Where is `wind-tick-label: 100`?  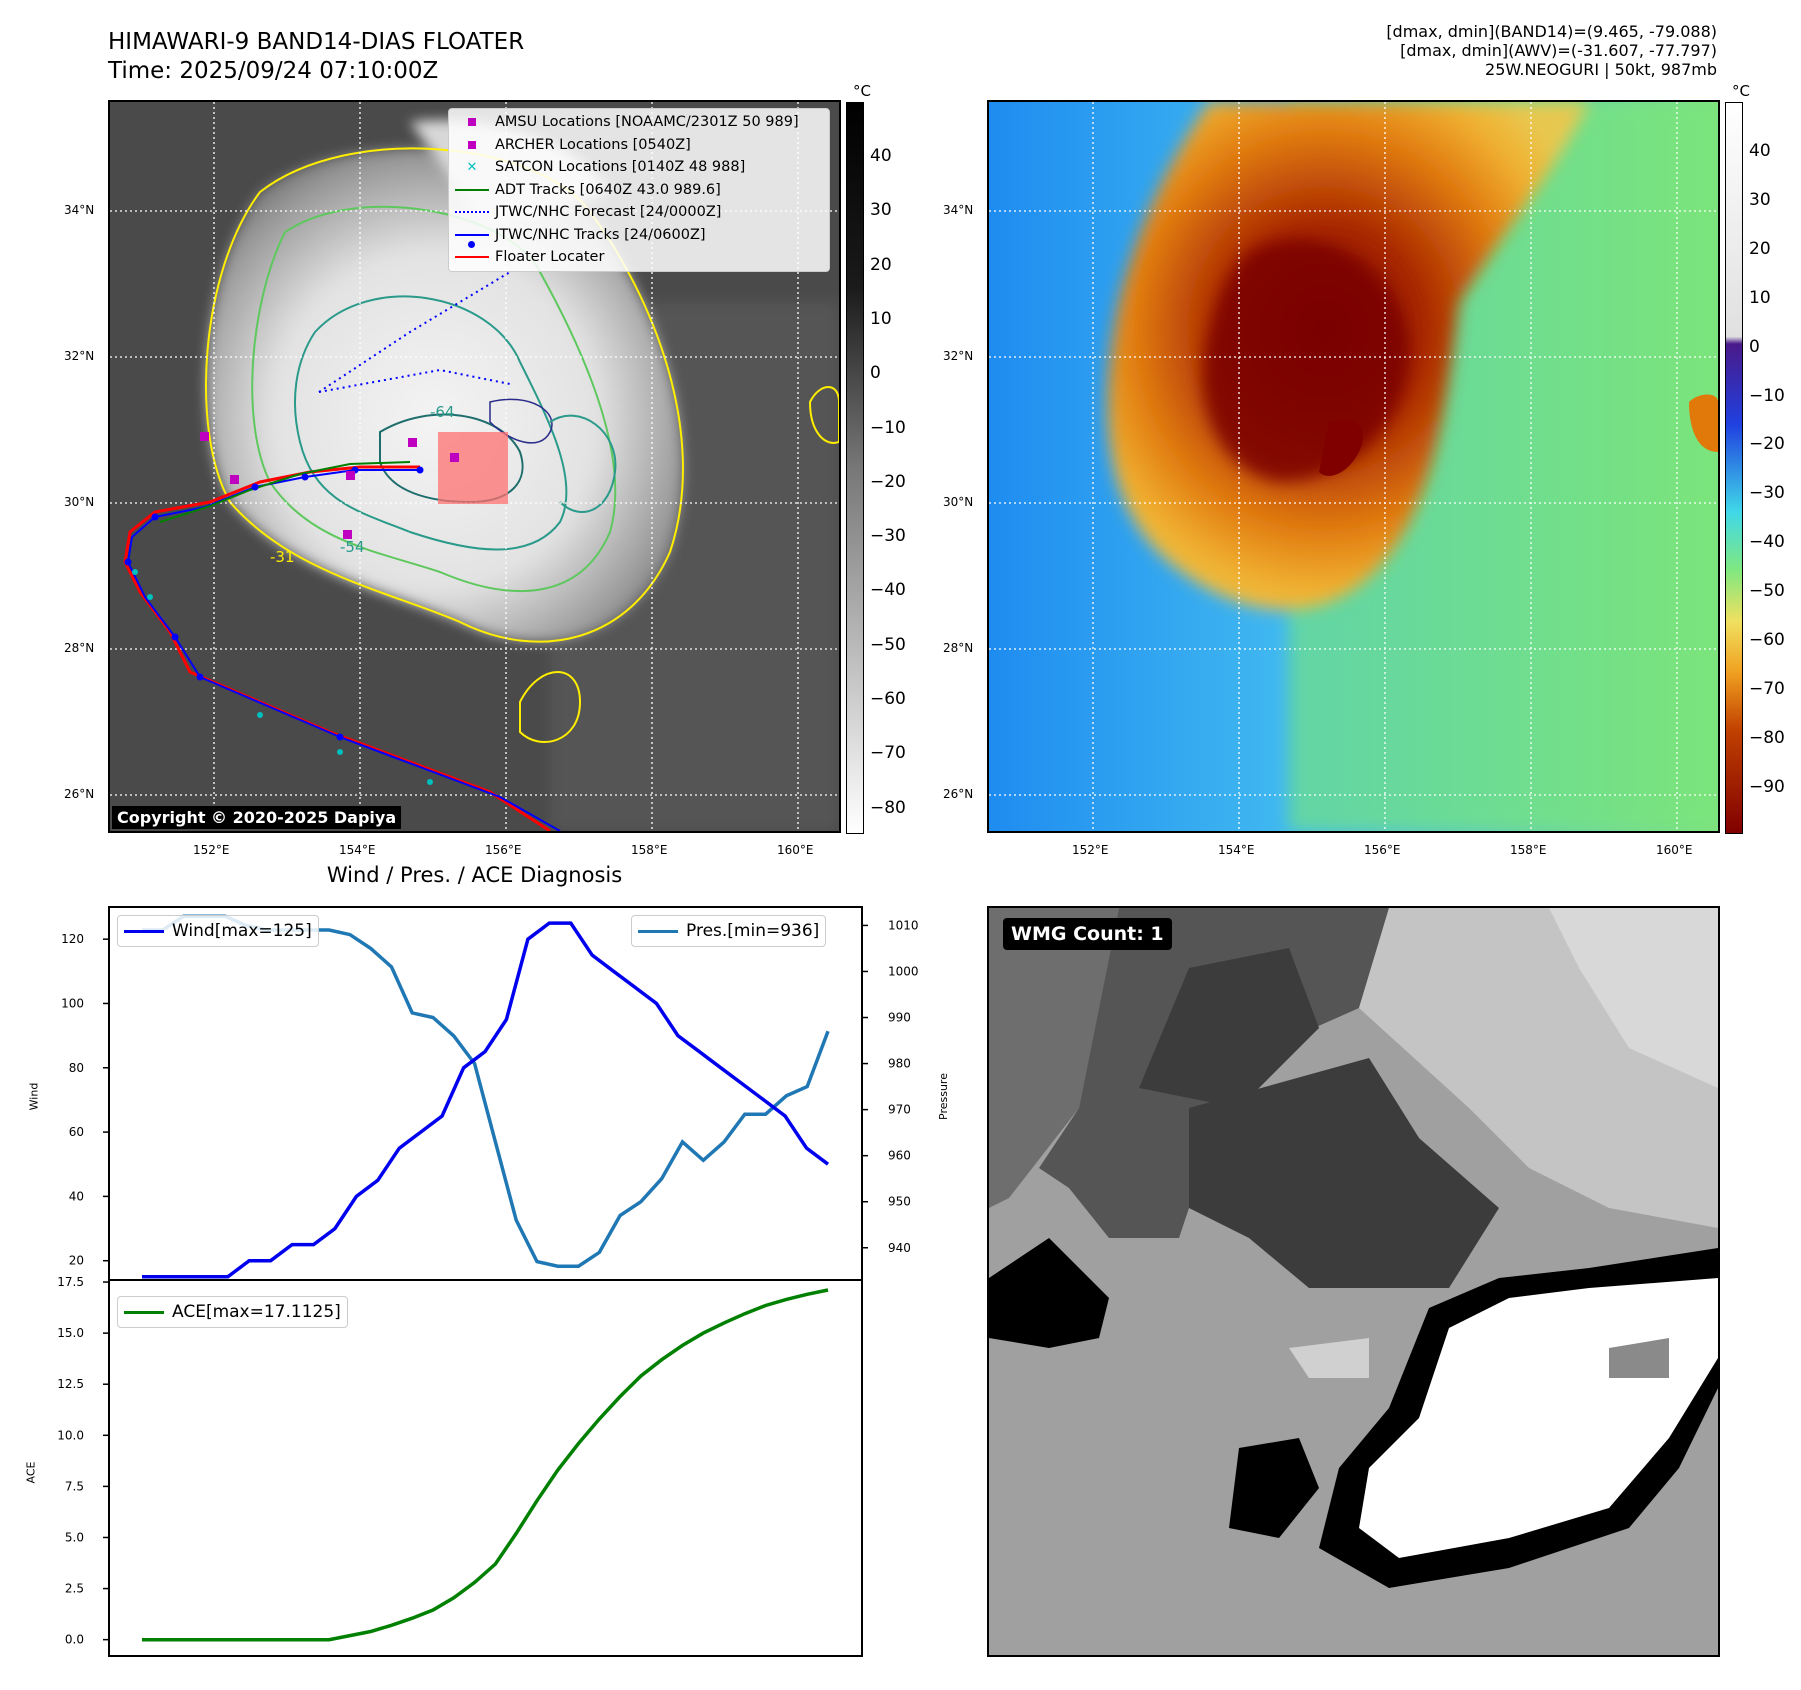
wind-tick-label: 100 is located at coordinates (72, 1003).